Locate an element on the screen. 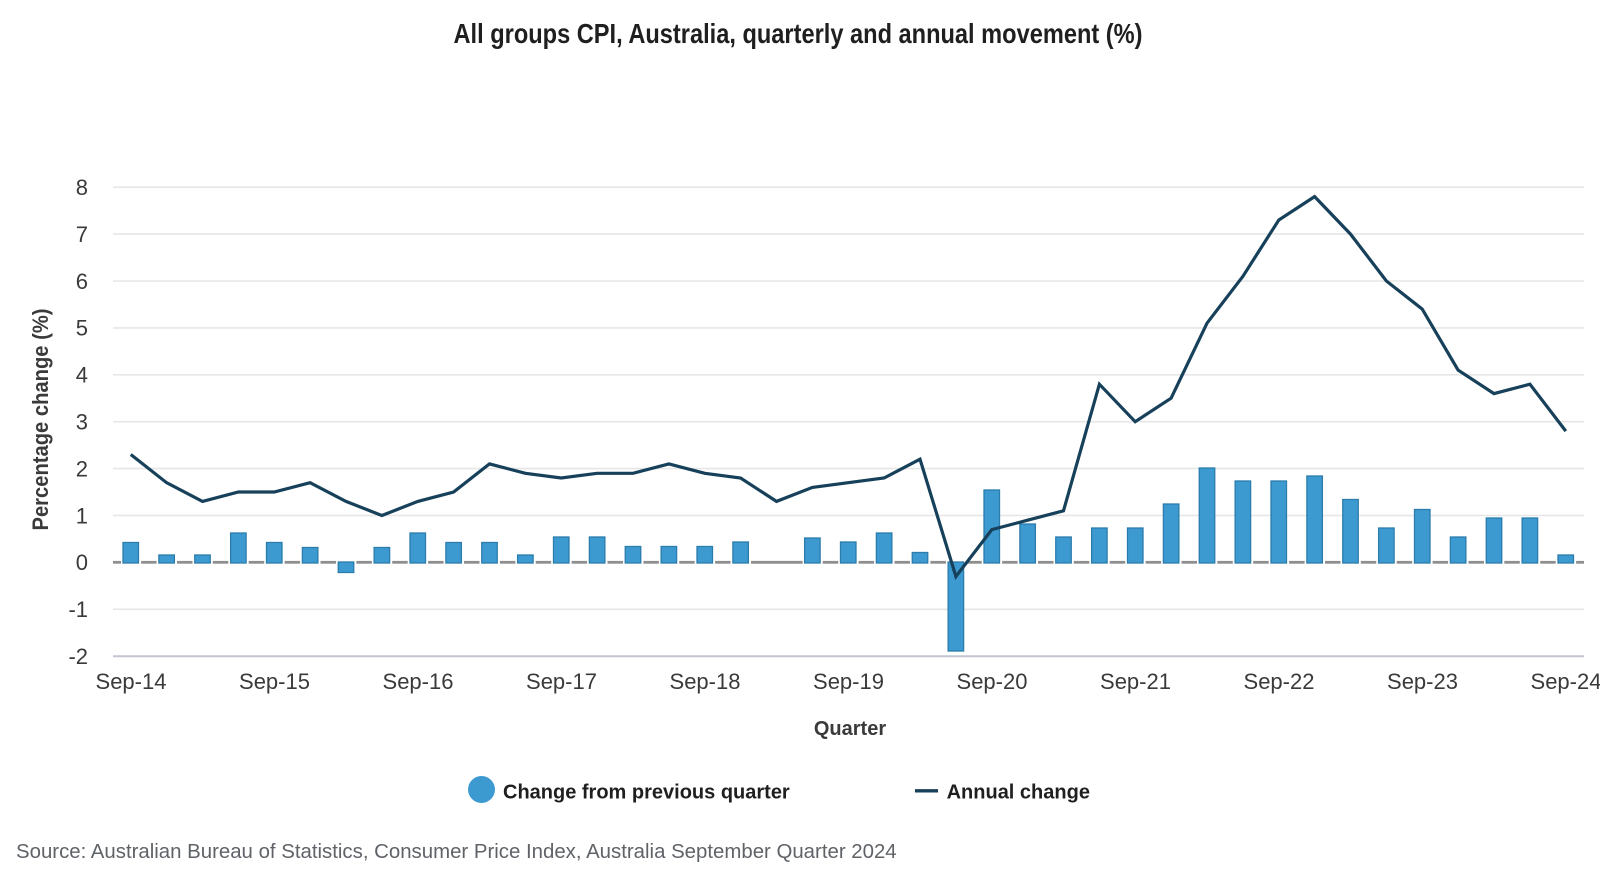 The image size is (1600, 894). svg-text: -1 is located at coordinates (78, 609).